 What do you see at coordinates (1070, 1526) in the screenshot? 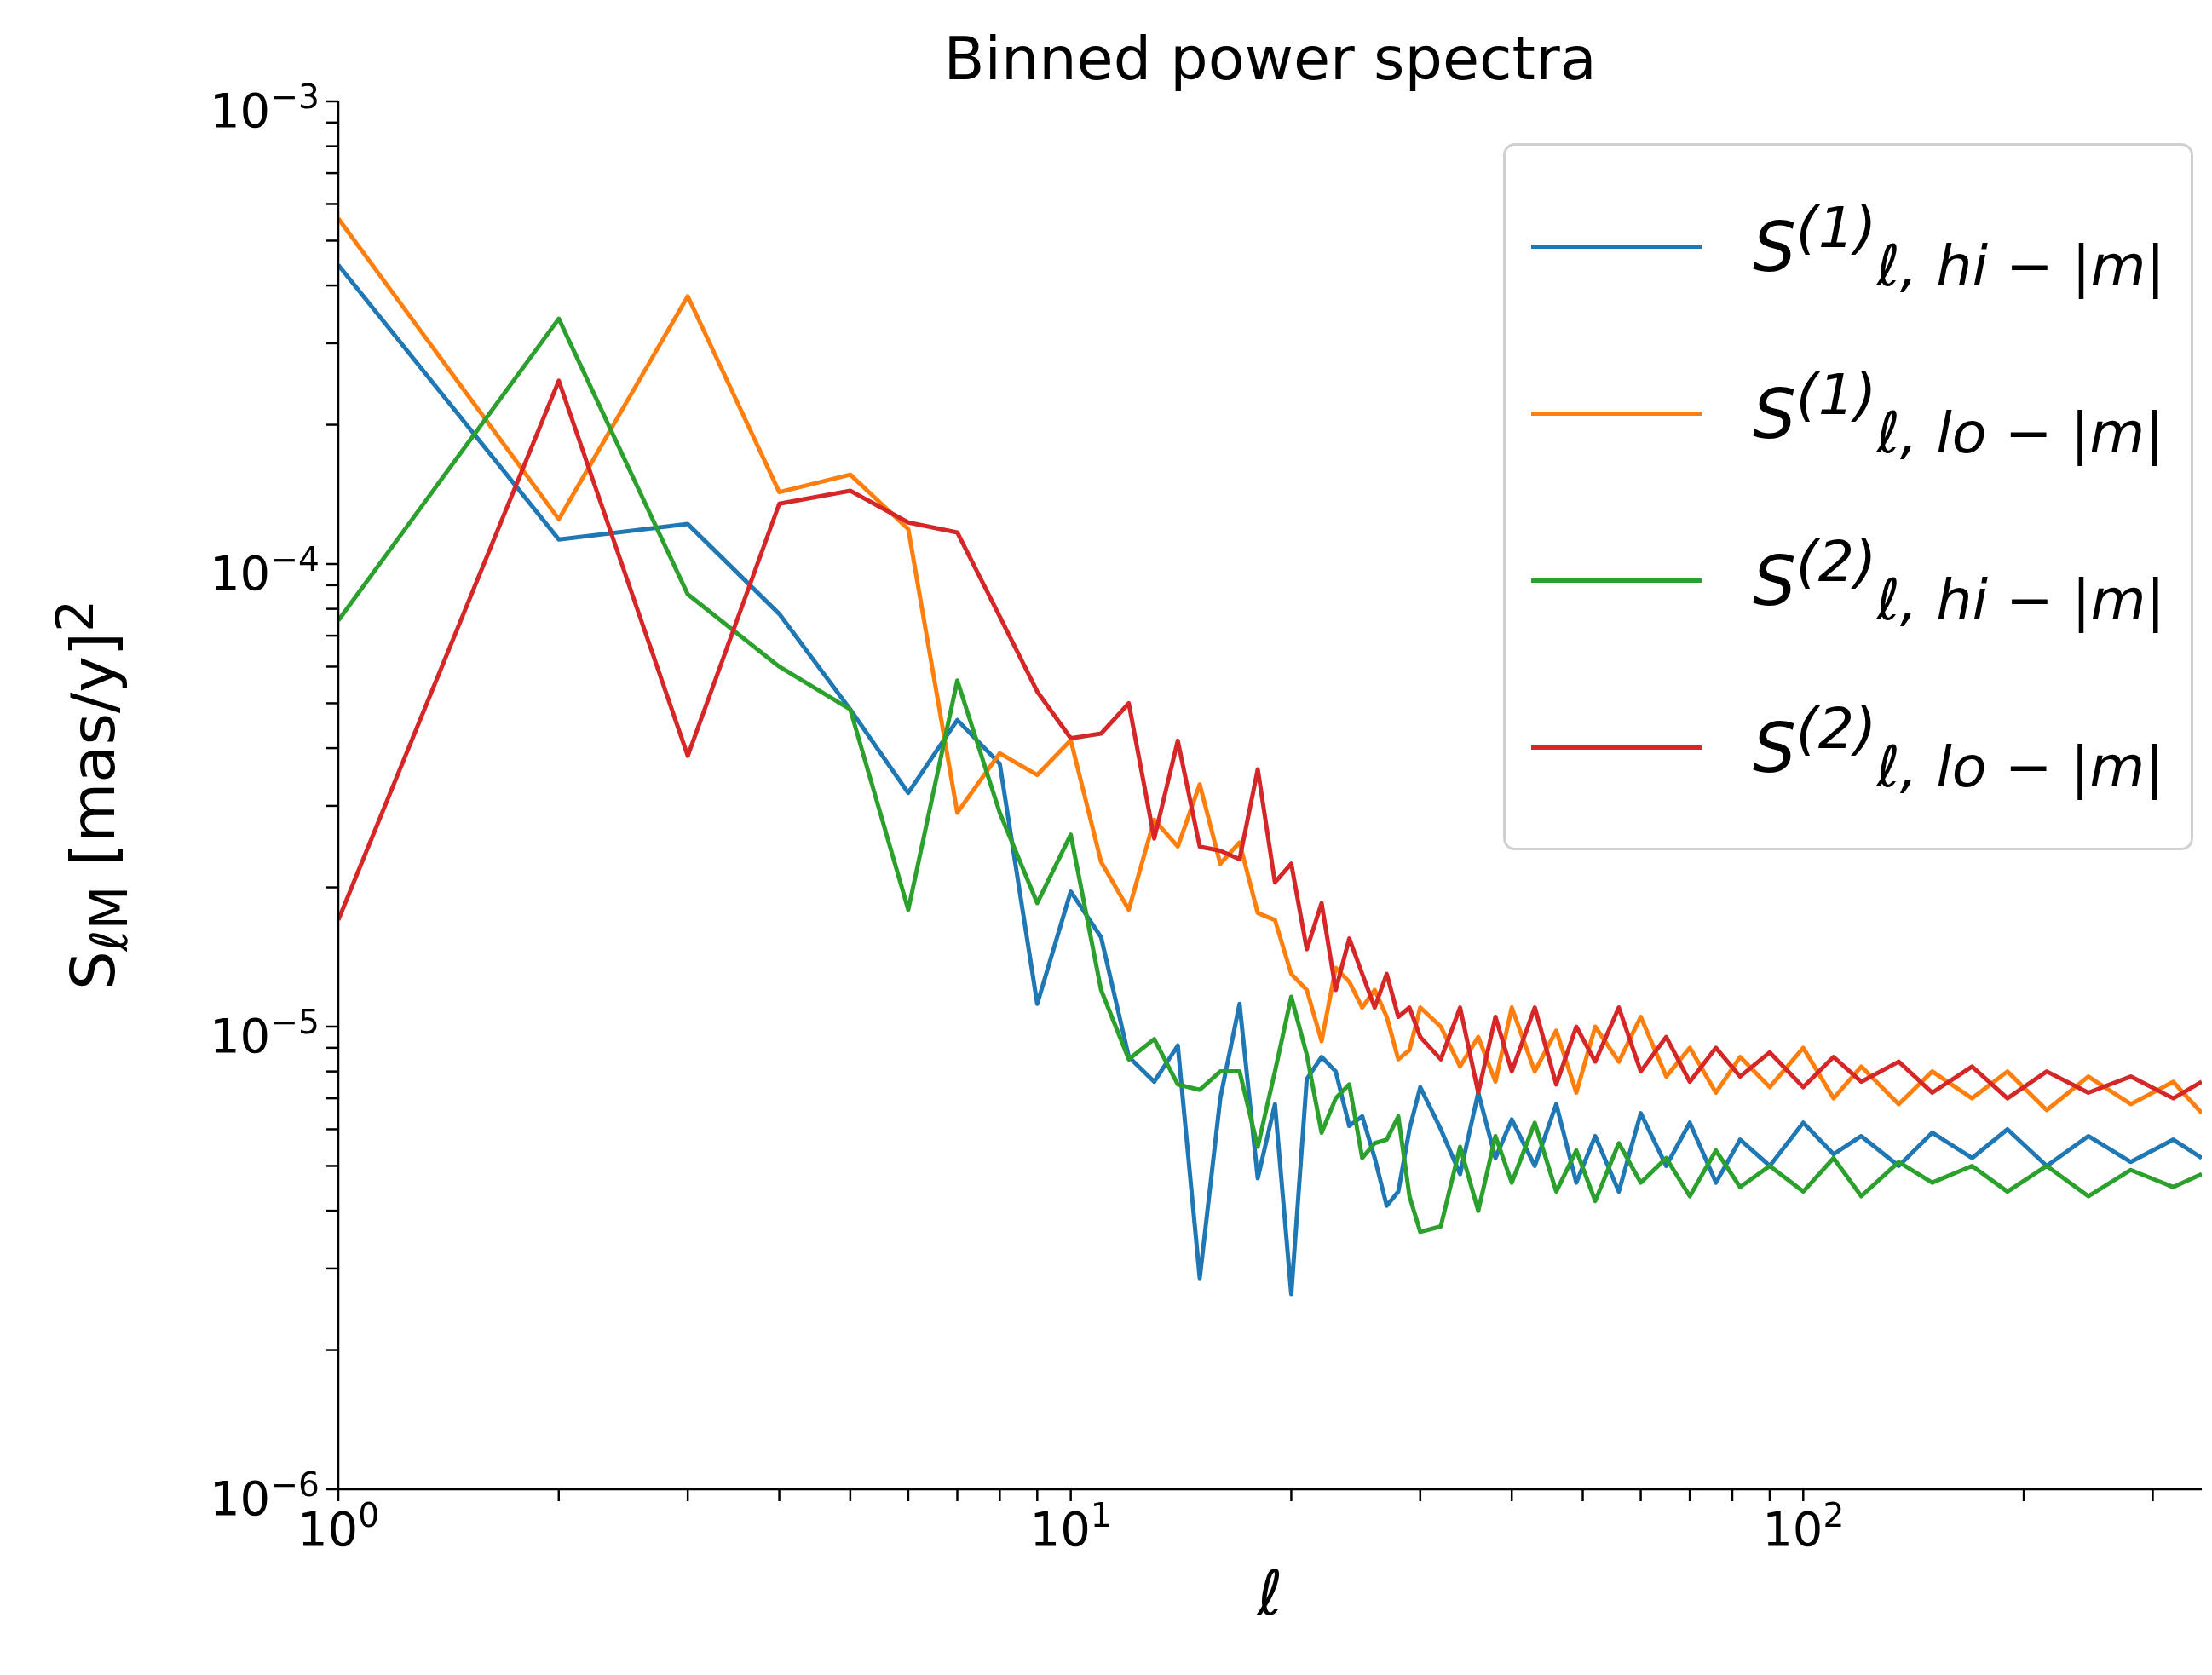
I see `x-tick-label: 10$^{1}$` at bounding box center [1070, 1526].